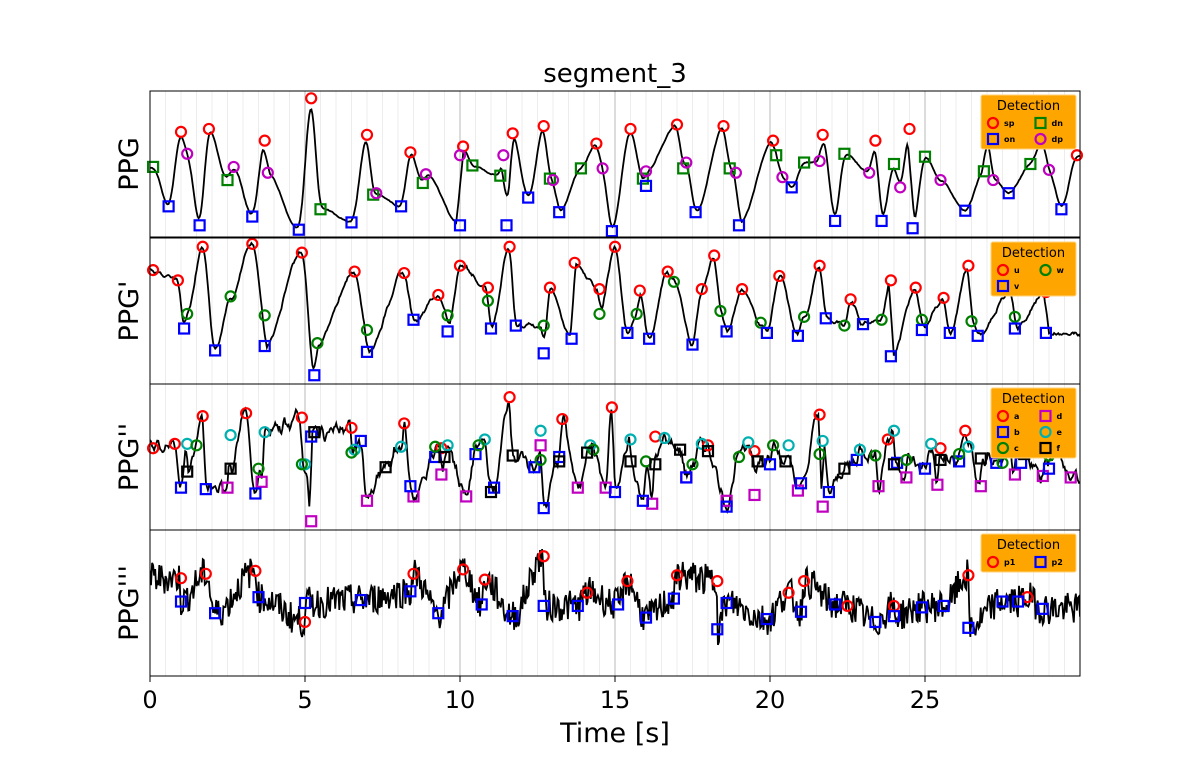 This screenshot has height=764, width=1200. Describe the element at coordinates (1057, 562) in the screenshot. I see `legend-label-p2: p2` at that location.